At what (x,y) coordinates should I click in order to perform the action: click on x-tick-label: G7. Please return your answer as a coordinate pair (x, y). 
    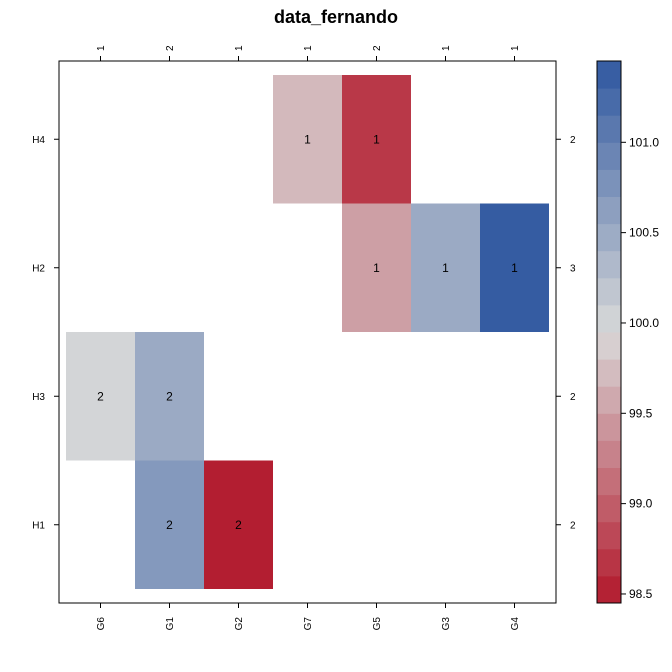
    Looking at the image, I should click on (308, 624).